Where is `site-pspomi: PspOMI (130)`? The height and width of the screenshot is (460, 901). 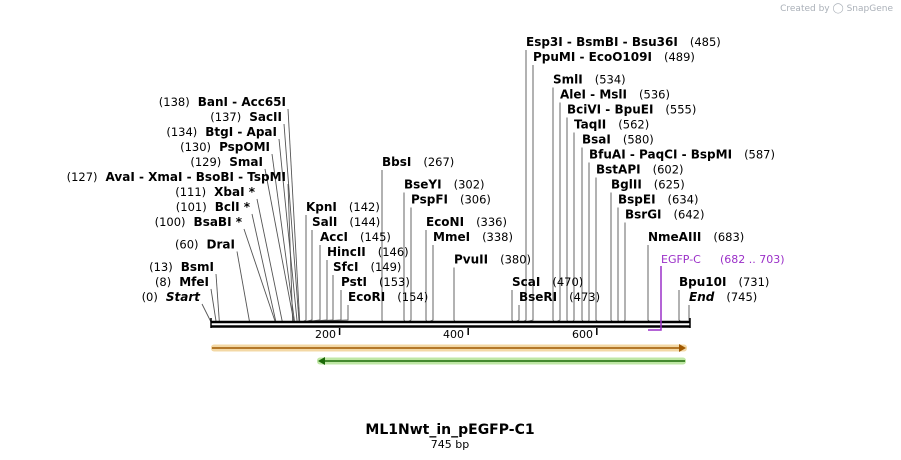
site-pspomi: PspOMI (130) is located at coordinates (225, 147).